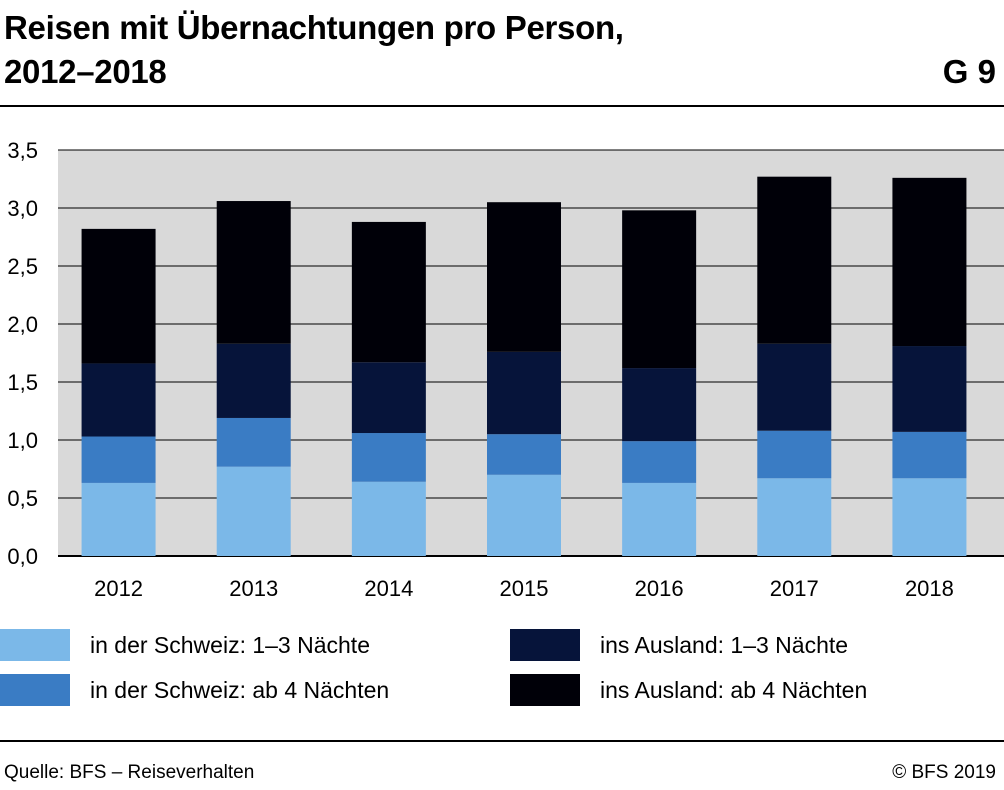  I want to click on x-tick-label: 2017, so click(794, 588).